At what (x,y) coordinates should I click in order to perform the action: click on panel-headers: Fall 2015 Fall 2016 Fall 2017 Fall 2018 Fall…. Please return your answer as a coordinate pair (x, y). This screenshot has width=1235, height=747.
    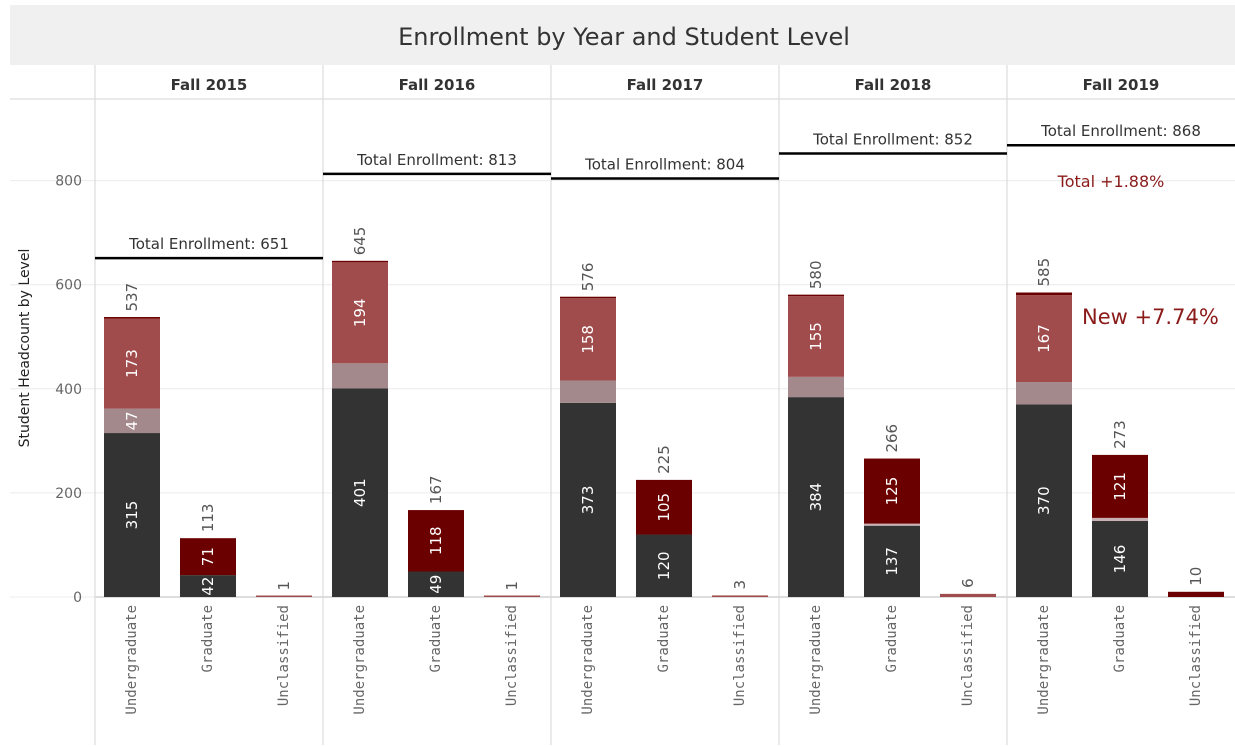
    Looking at the image, I should click on (665, 85).